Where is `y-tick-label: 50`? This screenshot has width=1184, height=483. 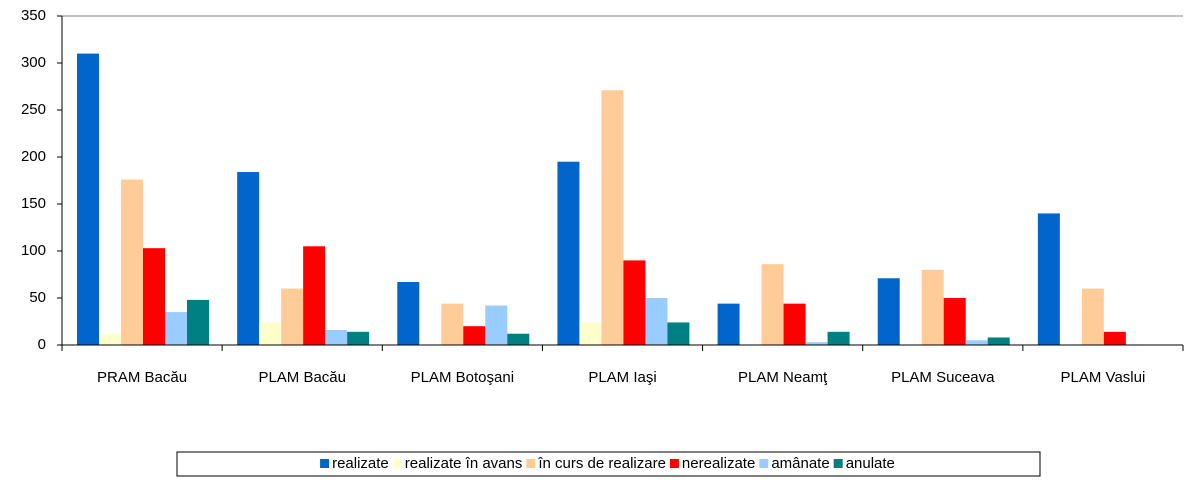
y-tick-label: 50 is located at coordinates (37, 297).